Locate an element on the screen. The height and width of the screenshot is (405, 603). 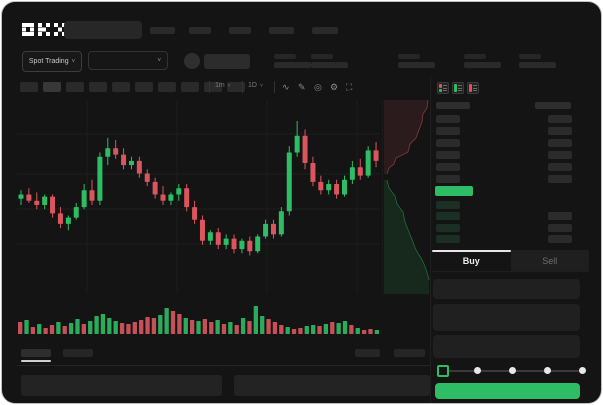
depth-chart is located at coordinates (407, 196).